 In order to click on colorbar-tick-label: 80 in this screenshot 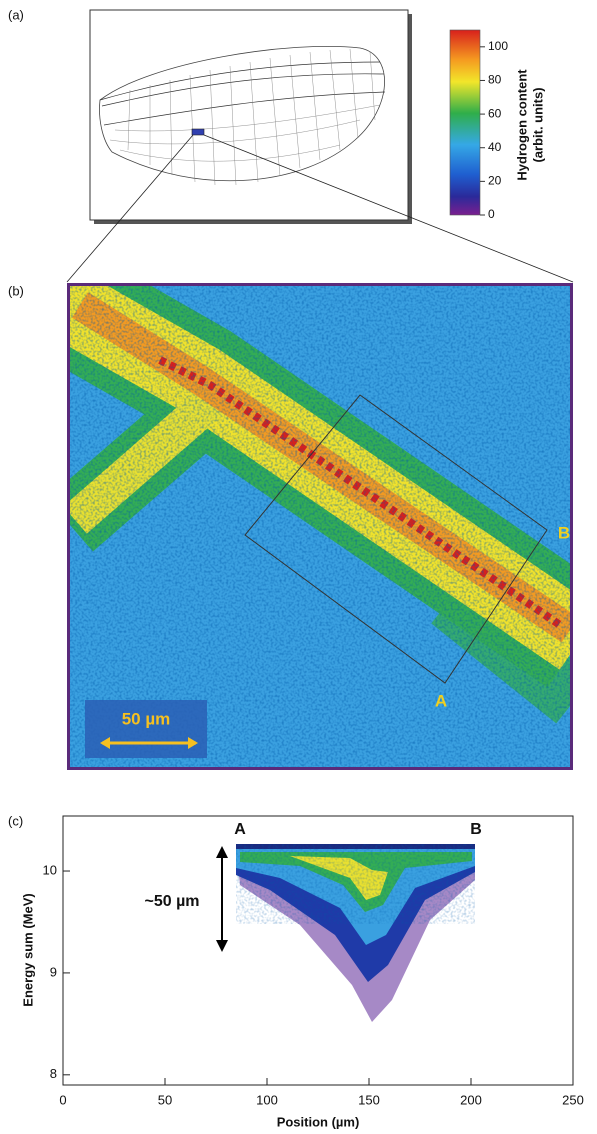, I will do `click(495, 80)`.